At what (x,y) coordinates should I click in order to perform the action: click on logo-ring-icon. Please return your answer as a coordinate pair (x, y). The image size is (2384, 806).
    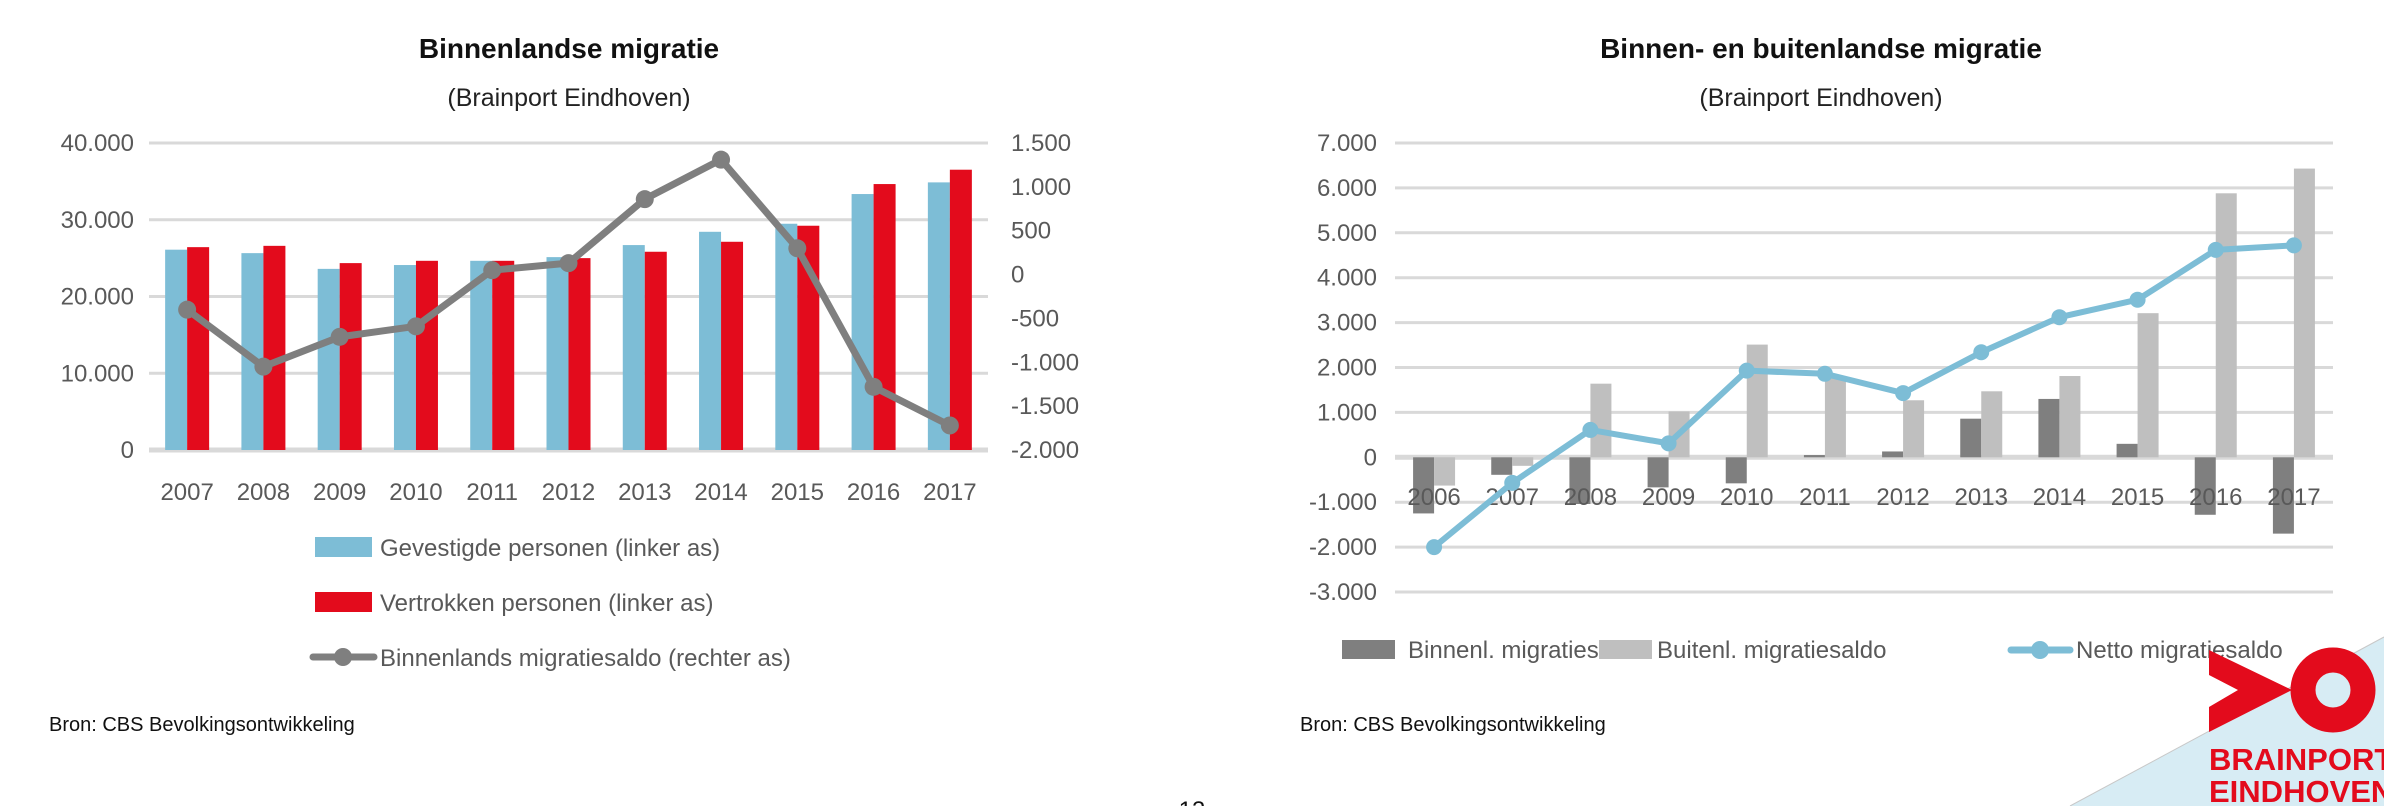
    Looking at the image, I should click on (2333, 690).